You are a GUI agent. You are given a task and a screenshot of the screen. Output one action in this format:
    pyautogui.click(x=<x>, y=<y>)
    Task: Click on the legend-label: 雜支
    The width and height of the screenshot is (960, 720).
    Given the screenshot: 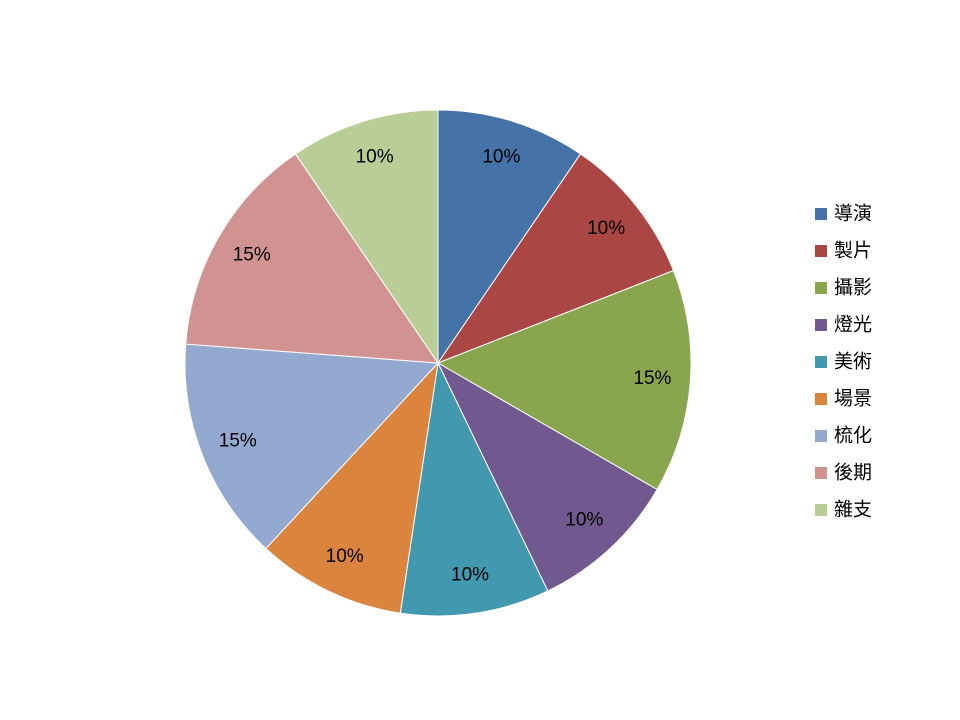 What is the action you would take?
    pyautogui.click(x=853, y=510)
    